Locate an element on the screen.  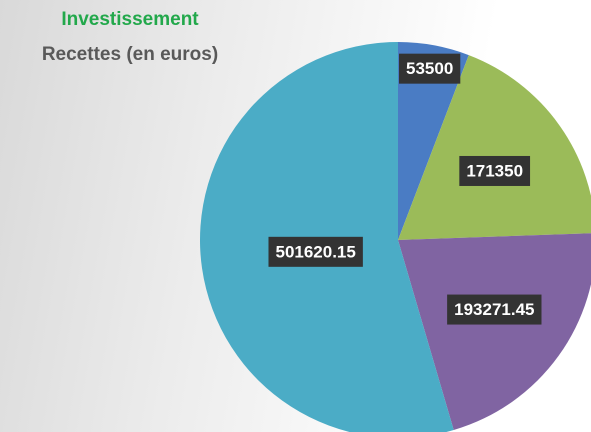
data-label: 53500 is located at coordinates (429, 68).